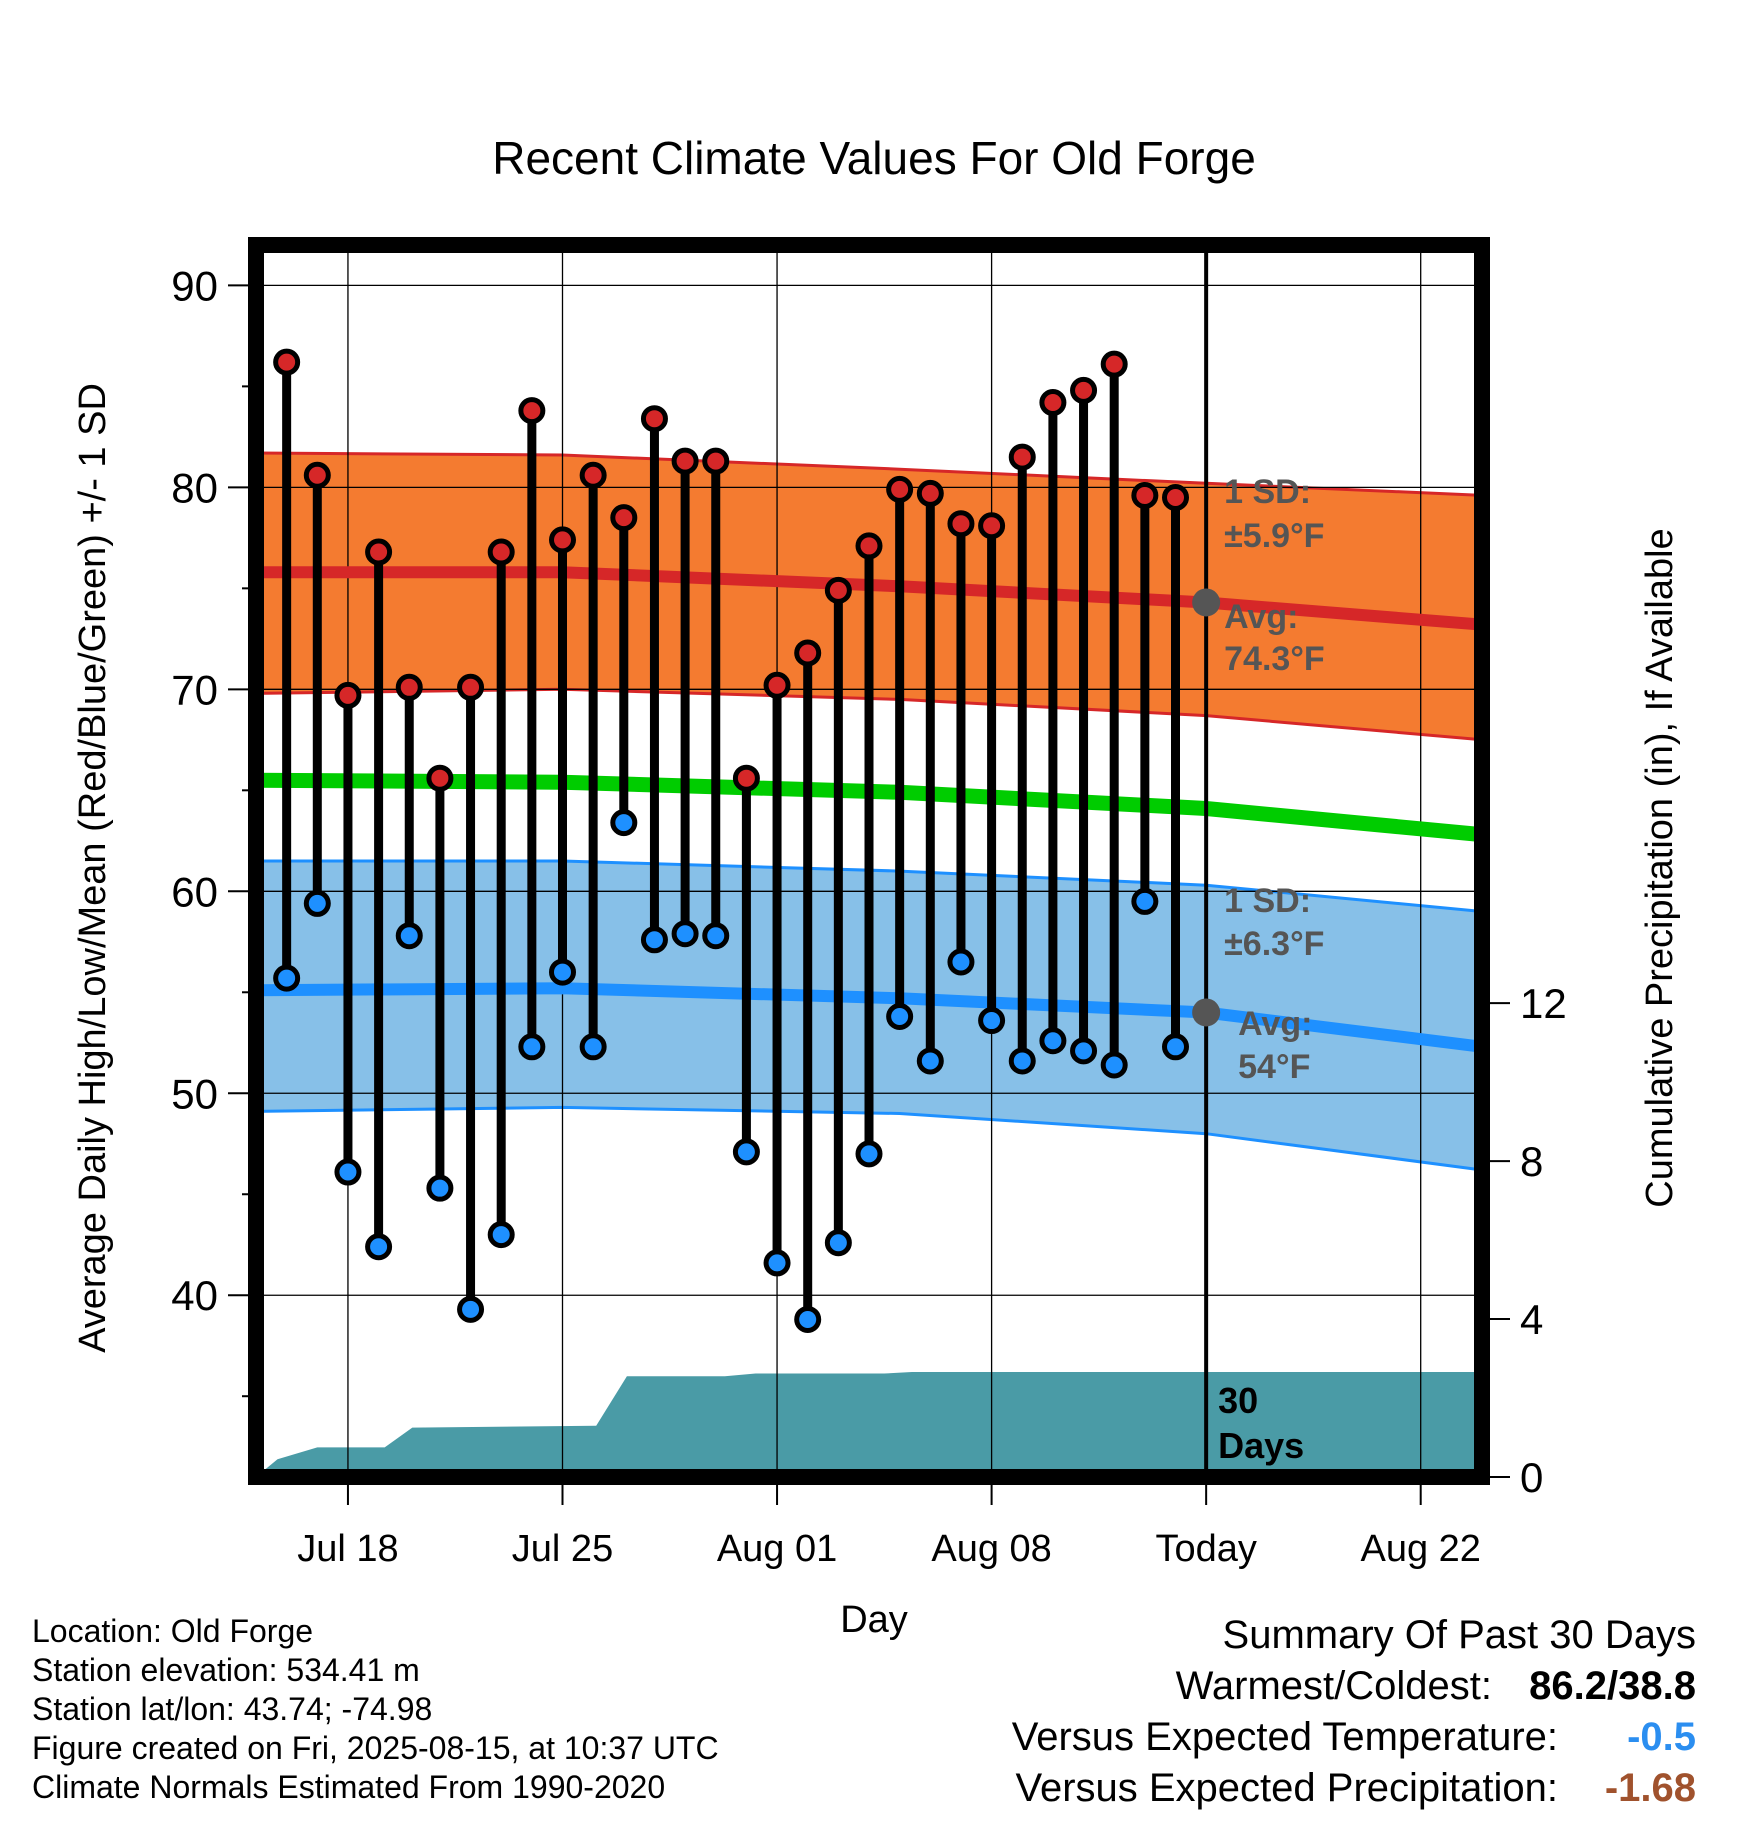 The width and height of the screenshot is (1748, 1828). What do you see at coordinates (194, 1295) in the screenshot?
I see `y-tick-label-left: 40` at bounding box center [194, 1295].